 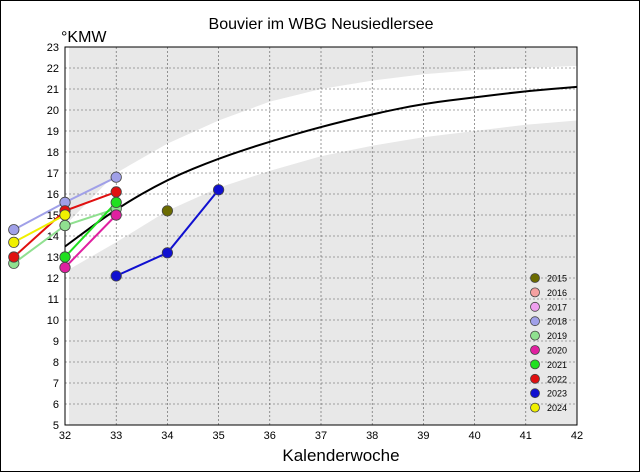 What do you see at coordinates (53, 132) in the screenshot?
I see `y-tick-label: 19` at bounding box center [53, 132].